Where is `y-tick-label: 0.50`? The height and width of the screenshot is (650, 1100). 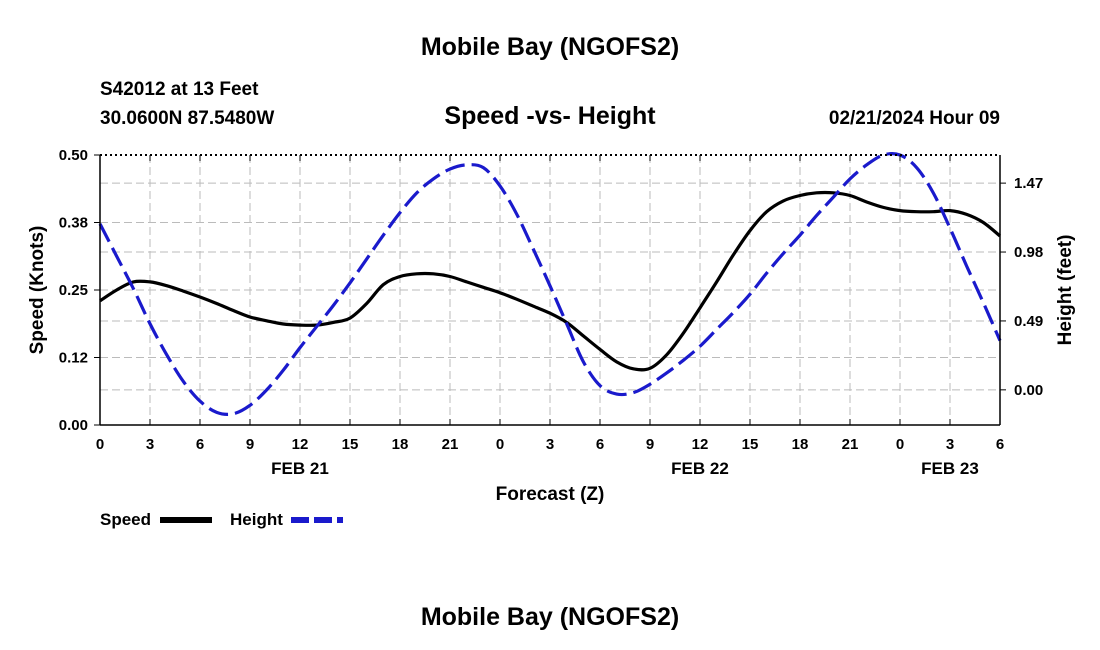 y-tick-label: 0.50 is located at coordinates (73, 155).